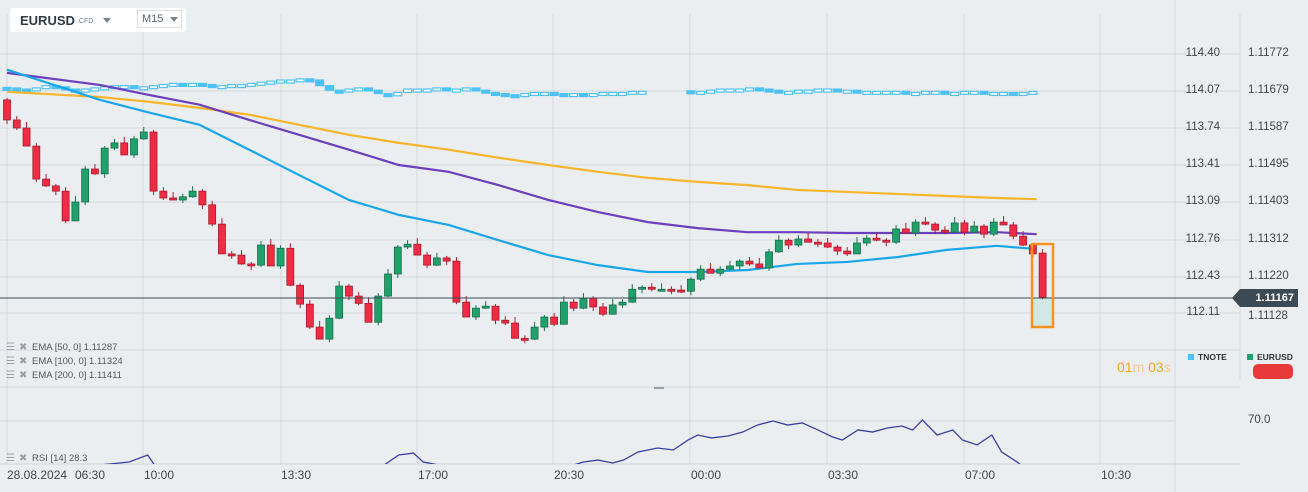 The height and width of the screenshot is (492, 1308). Describe the element at coordinates (1202, 201) in the screenshot. I see `tnote-axis-label: 113.09` at that location.